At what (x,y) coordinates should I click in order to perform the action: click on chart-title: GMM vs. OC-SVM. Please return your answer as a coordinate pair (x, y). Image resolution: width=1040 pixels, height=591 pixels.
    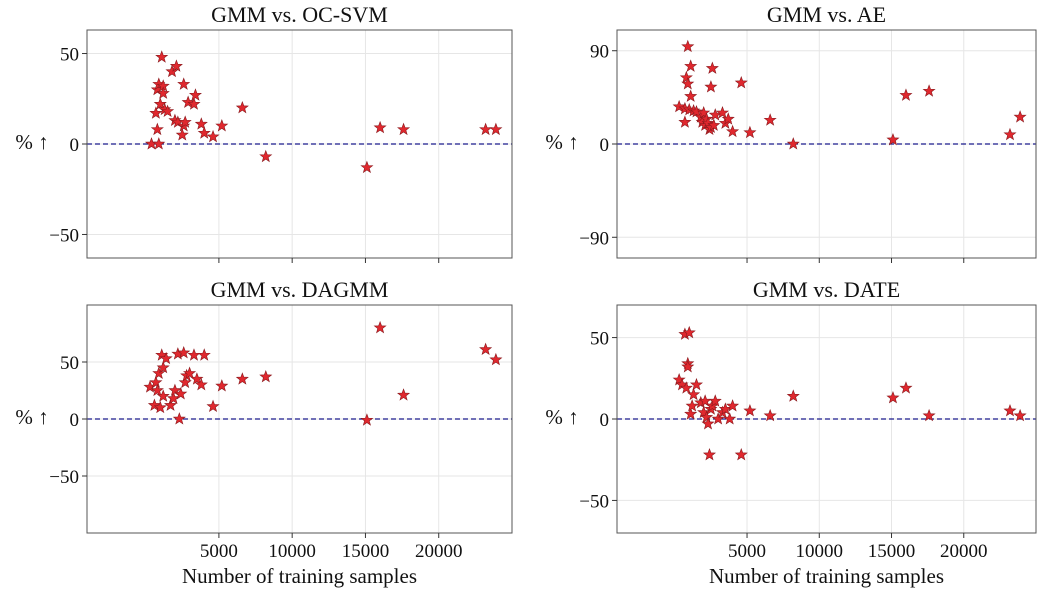
    Looking at the image, I should click on (299, 14).